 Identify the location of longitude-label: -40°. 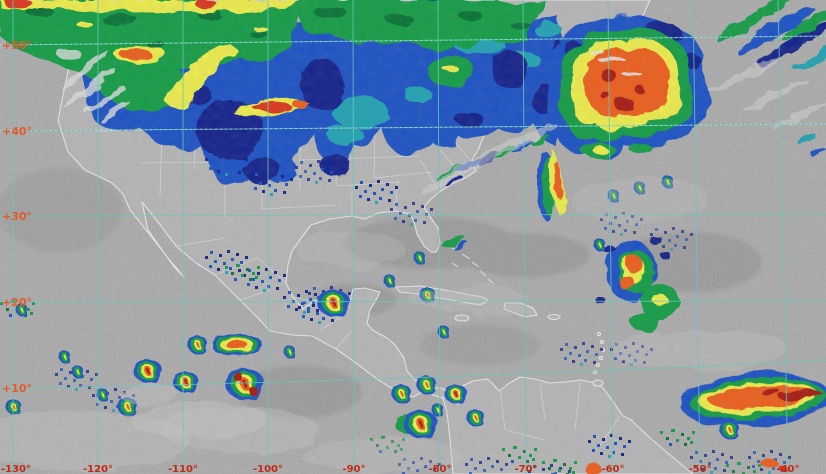
(787, 469).